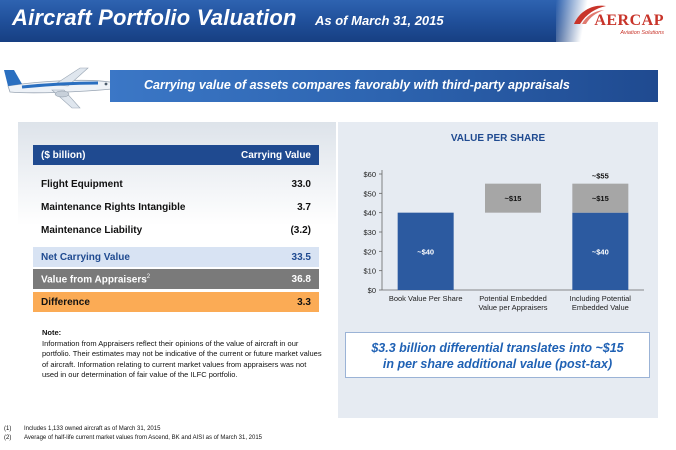 This screenshot has width=676, height=450. Describe the element at coordinates (301, 184) in the screenshot. I see `row-value: 33.0` at that location.